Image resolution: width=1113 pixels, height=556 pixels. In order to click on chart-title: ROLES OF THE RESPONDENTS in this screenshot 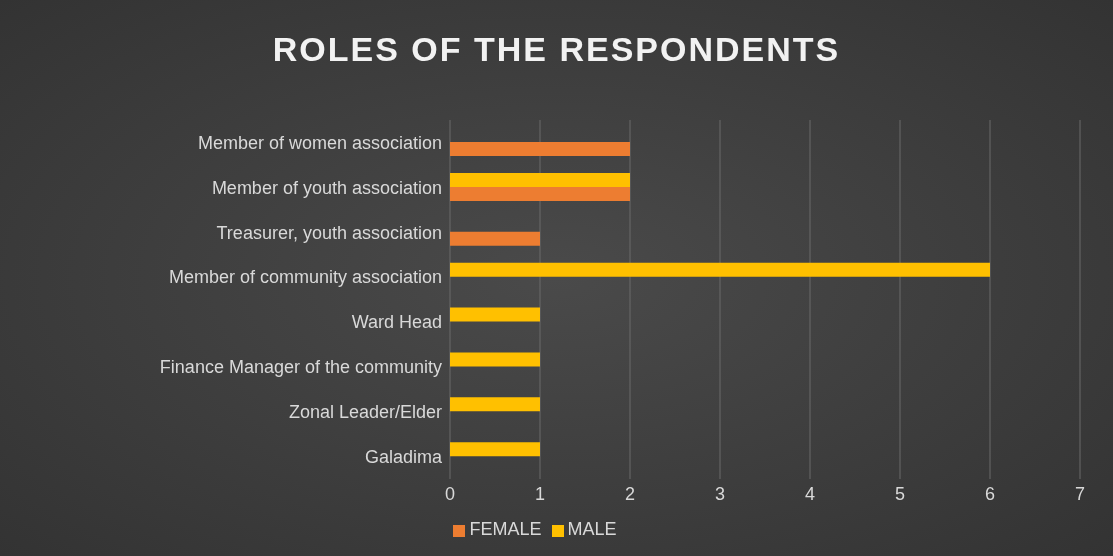, I will do `click(556, 49)`.